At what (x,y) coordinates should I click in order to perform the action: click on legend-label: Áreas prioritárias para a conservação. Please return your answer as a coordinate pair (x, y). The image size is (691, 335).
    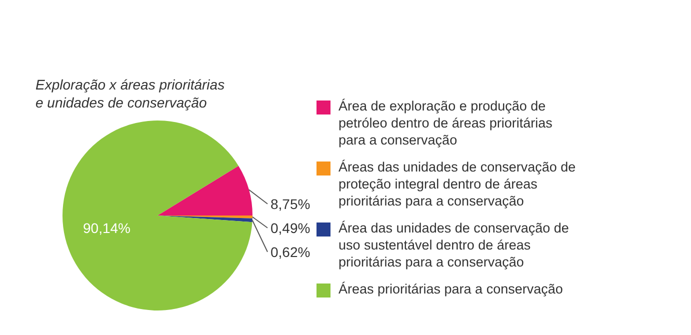
    Looking at the image, I should click on (450, 289).